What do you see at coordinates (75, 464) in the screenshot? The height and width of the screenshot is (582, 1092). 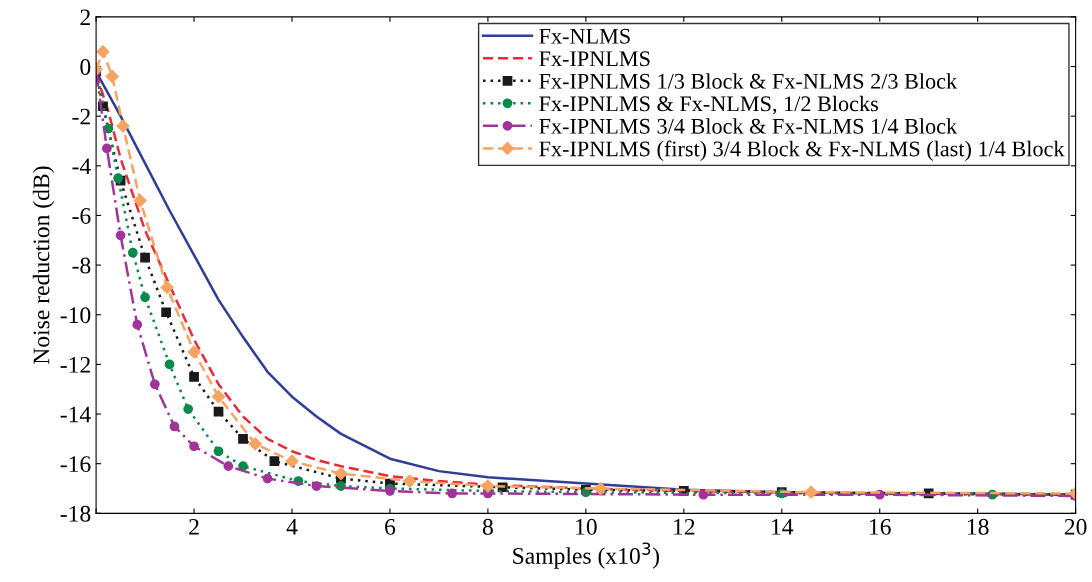 I see `y-tick-label: -16` at bounding box center [75, 464].